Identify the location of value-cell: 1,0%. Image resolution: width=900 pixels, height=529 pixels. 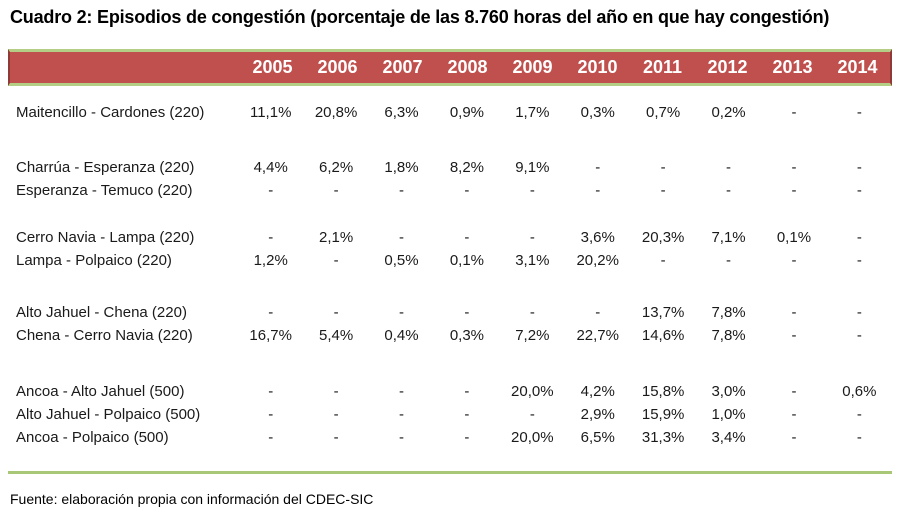
(728, 414).